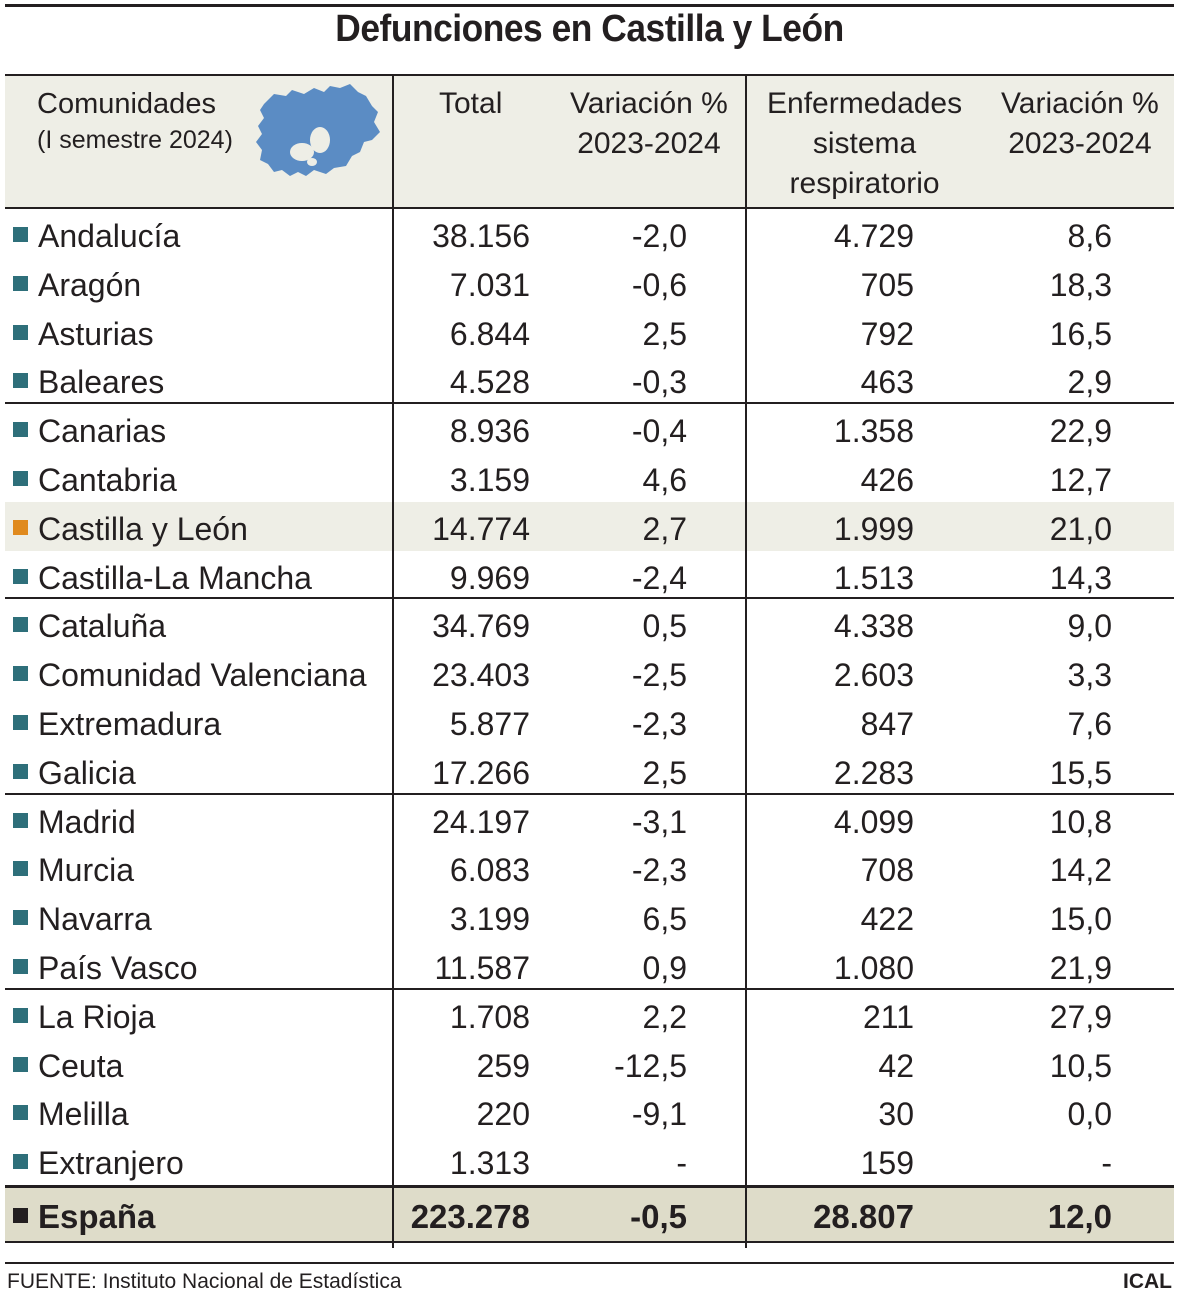 The height and width of the screenshot is (1300, 1179). I want to click on header-enfermedades-line2: sistema, so click(864, 143).